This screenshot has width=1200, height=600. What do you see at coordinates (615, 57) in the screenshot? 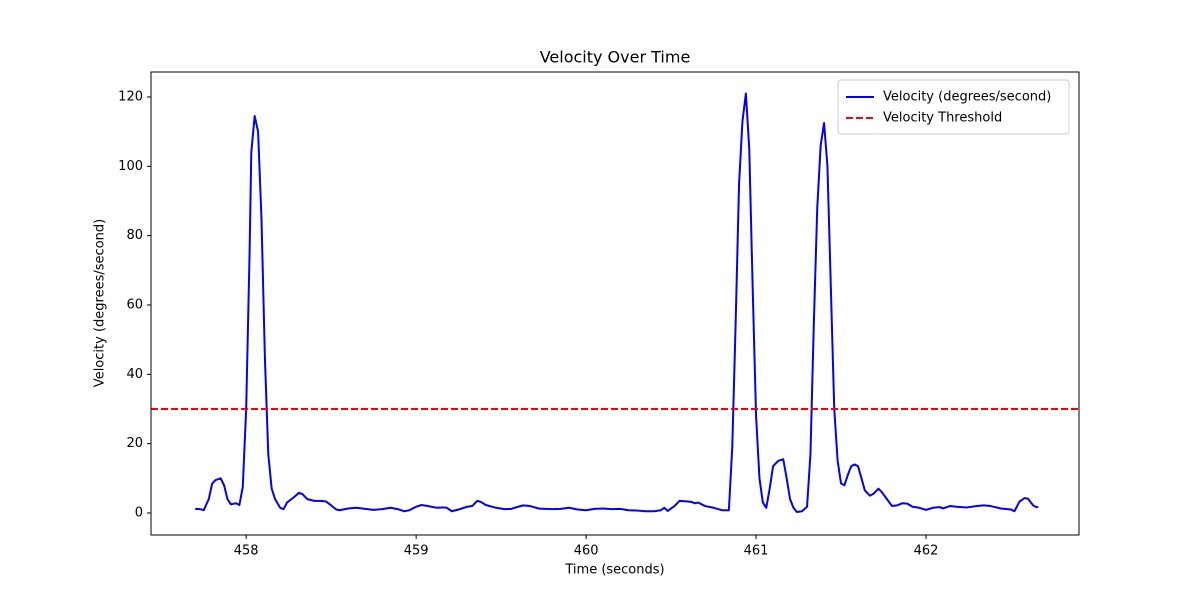
I see `chart-title: Velocity Over Time` at bounding box center [615, 57].